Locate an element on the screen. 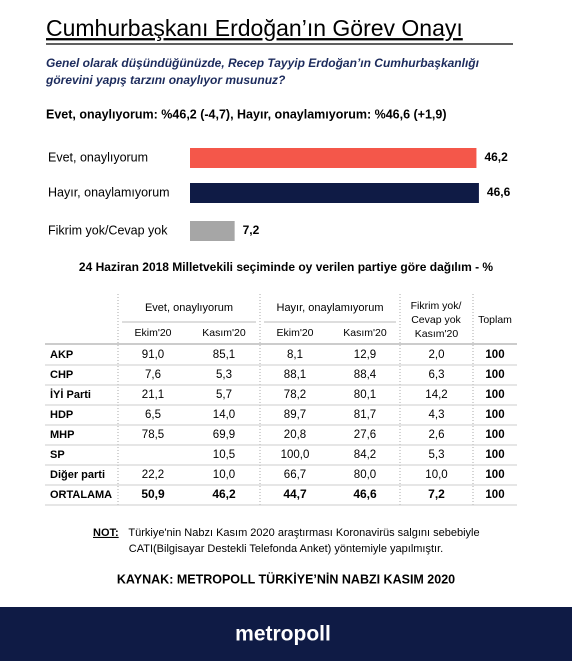 This screenshot has height=661, width=572. cell: 6,5 is located at coordinates (153, 415).